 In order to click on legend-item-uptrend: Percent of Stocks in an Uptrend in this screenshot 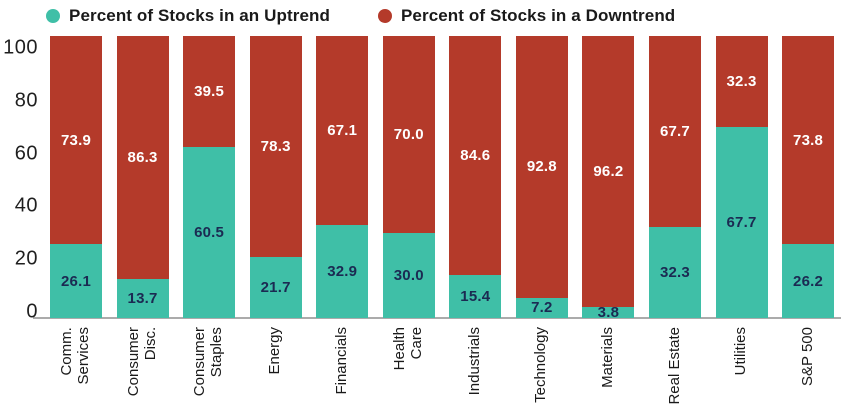, I will do `click(188, 16)`.